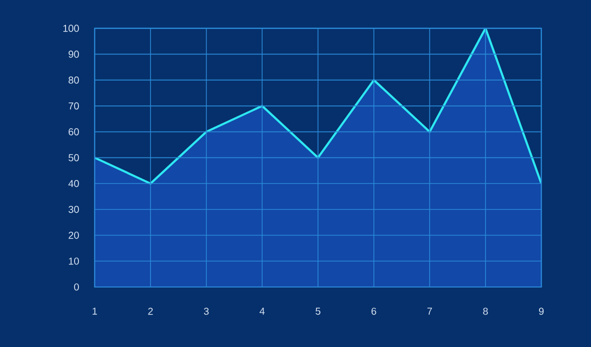 The image size is (591, 347). Describe the element at coordinates (76, 287) in the screenshot. I see `y-tick-label: 0` at that location.